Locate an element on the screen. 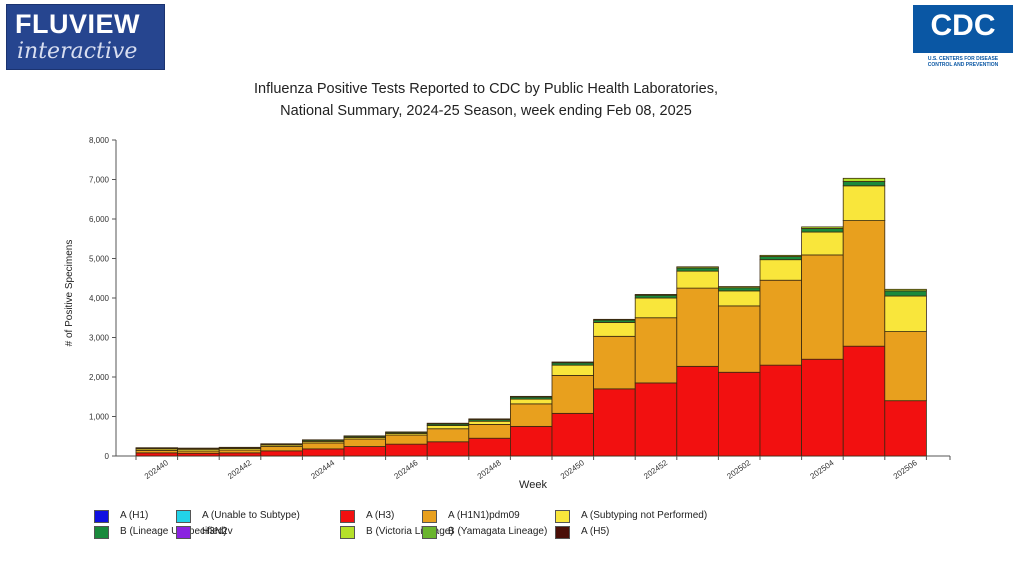 This screenshot has height=576, width=1024. x-tick-label: 202446 is located at coordinates (406, 469).